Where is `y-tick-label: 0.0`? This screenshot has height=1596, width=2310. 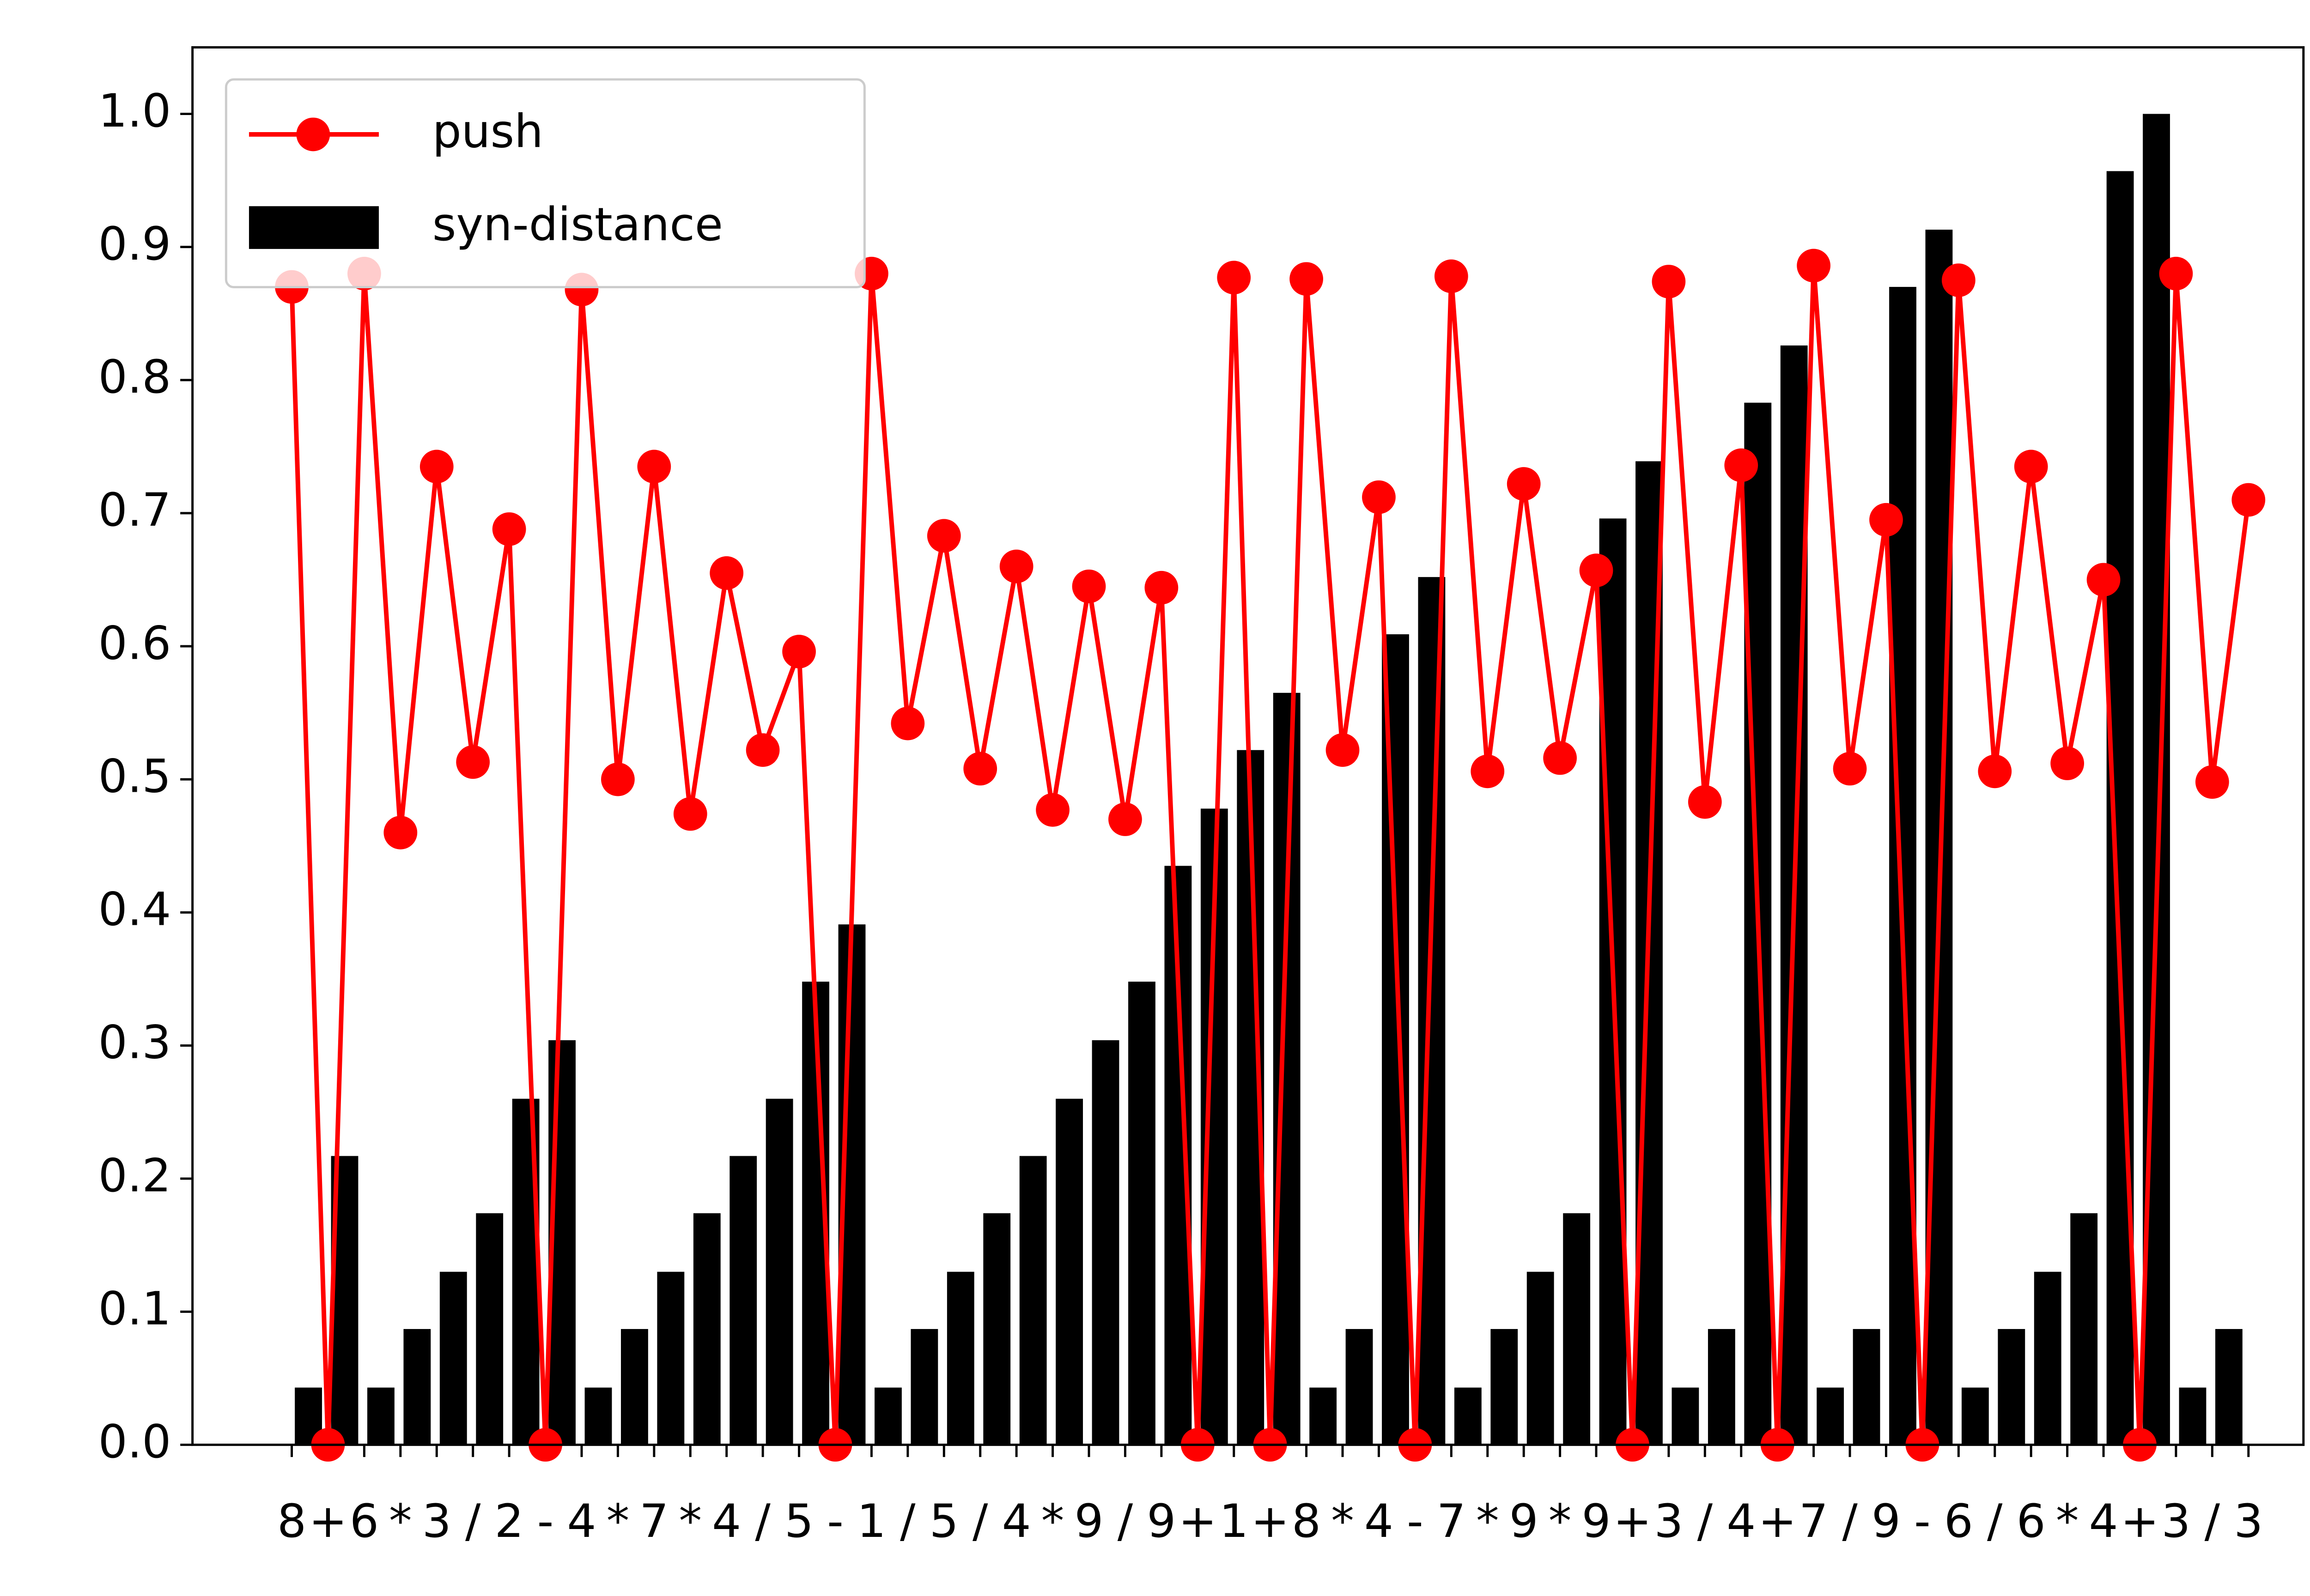
y-tick-label: 0.0 is located at coordinates (134, 1442).